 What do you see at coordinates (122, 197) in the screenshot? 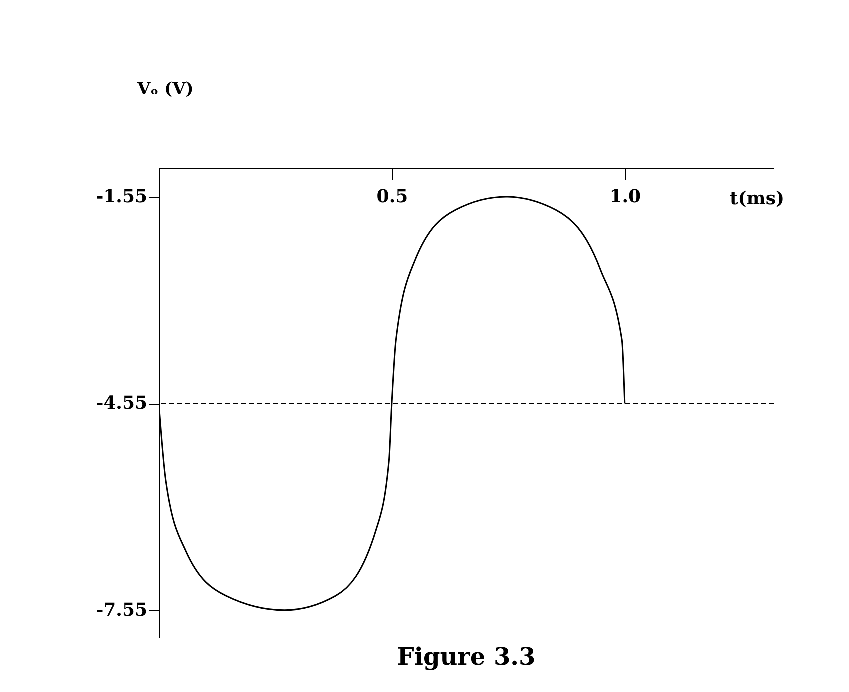
I see `y-tick-label: -1.55` at bounding box center [122, 197].